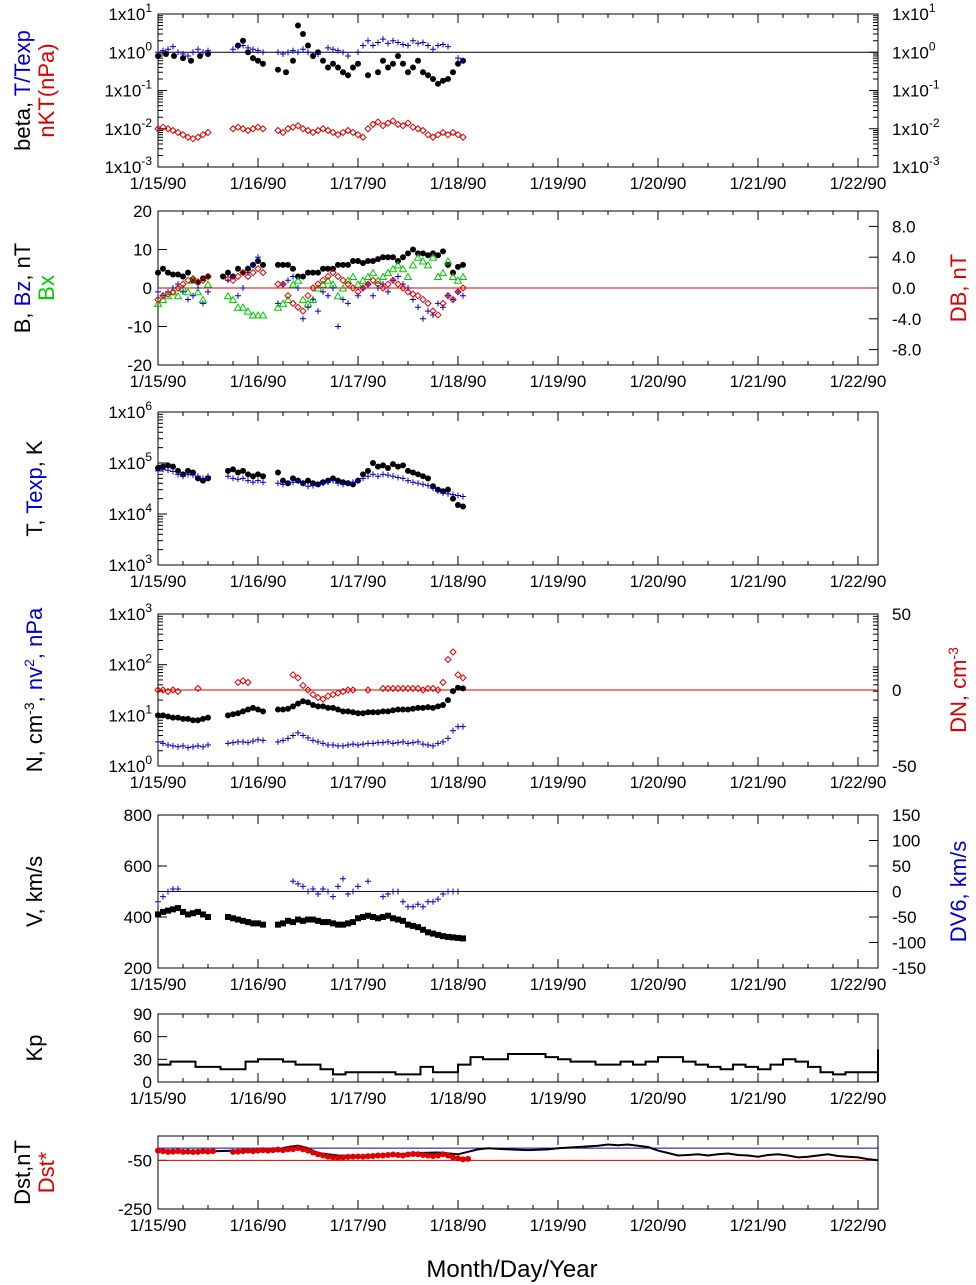 This screenshot has height=1285, width=976. What do you see at coordinates (308, 892) in the screenshot?
I see `series-dv6` at bounding box center [308, 892].